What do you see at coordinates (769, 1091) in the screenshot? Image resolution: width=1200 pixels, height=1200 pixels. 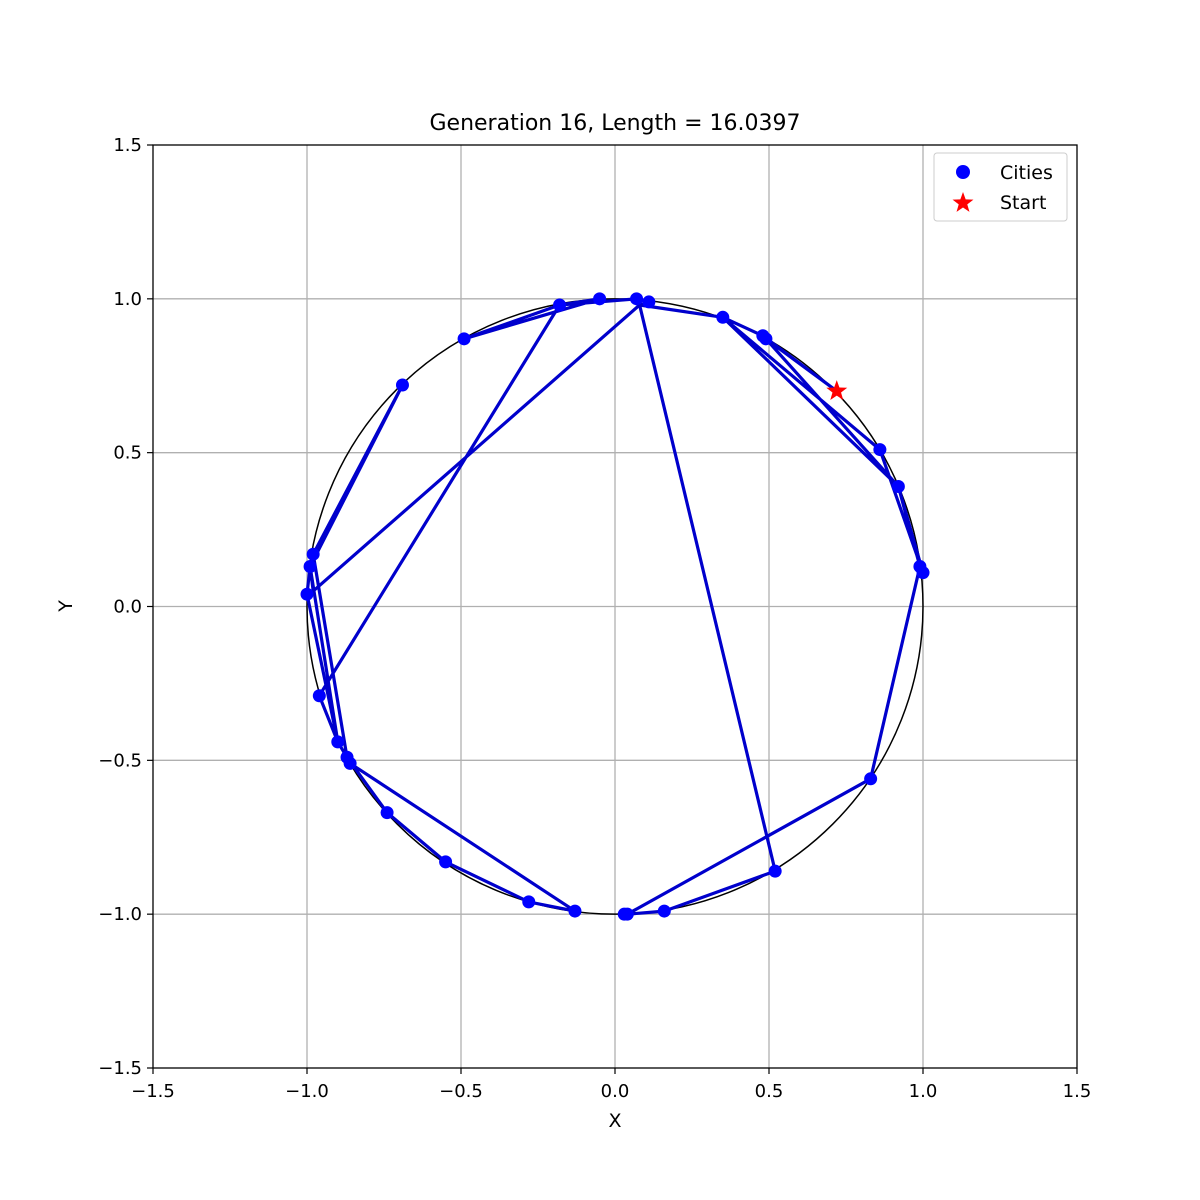 I see `x-tick-label: 0.5` at bounding box center [769, 1091].